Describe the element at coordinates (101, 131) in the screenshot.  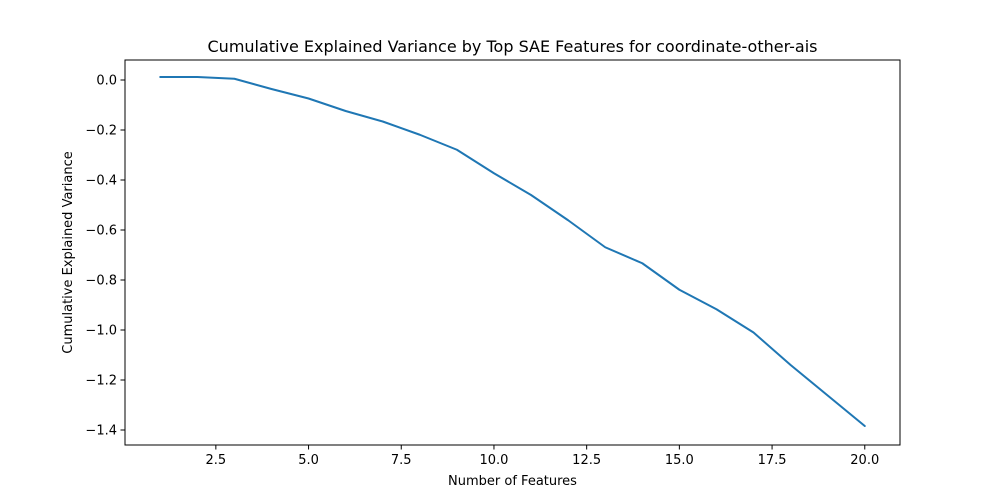
I see `y-tick-label: −0.2` at that location.